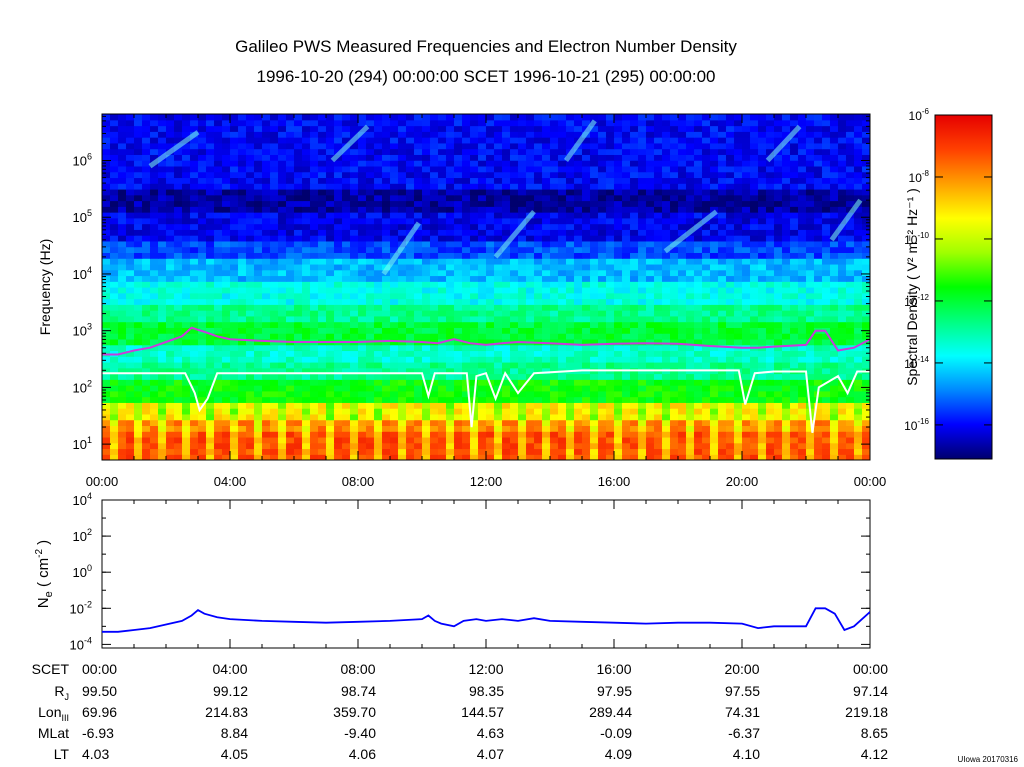 The height and width of the screenshot is (767, 1024). Describe the element at coordinates (963, 287) in the screenshot. I see `colorbar` at that location.